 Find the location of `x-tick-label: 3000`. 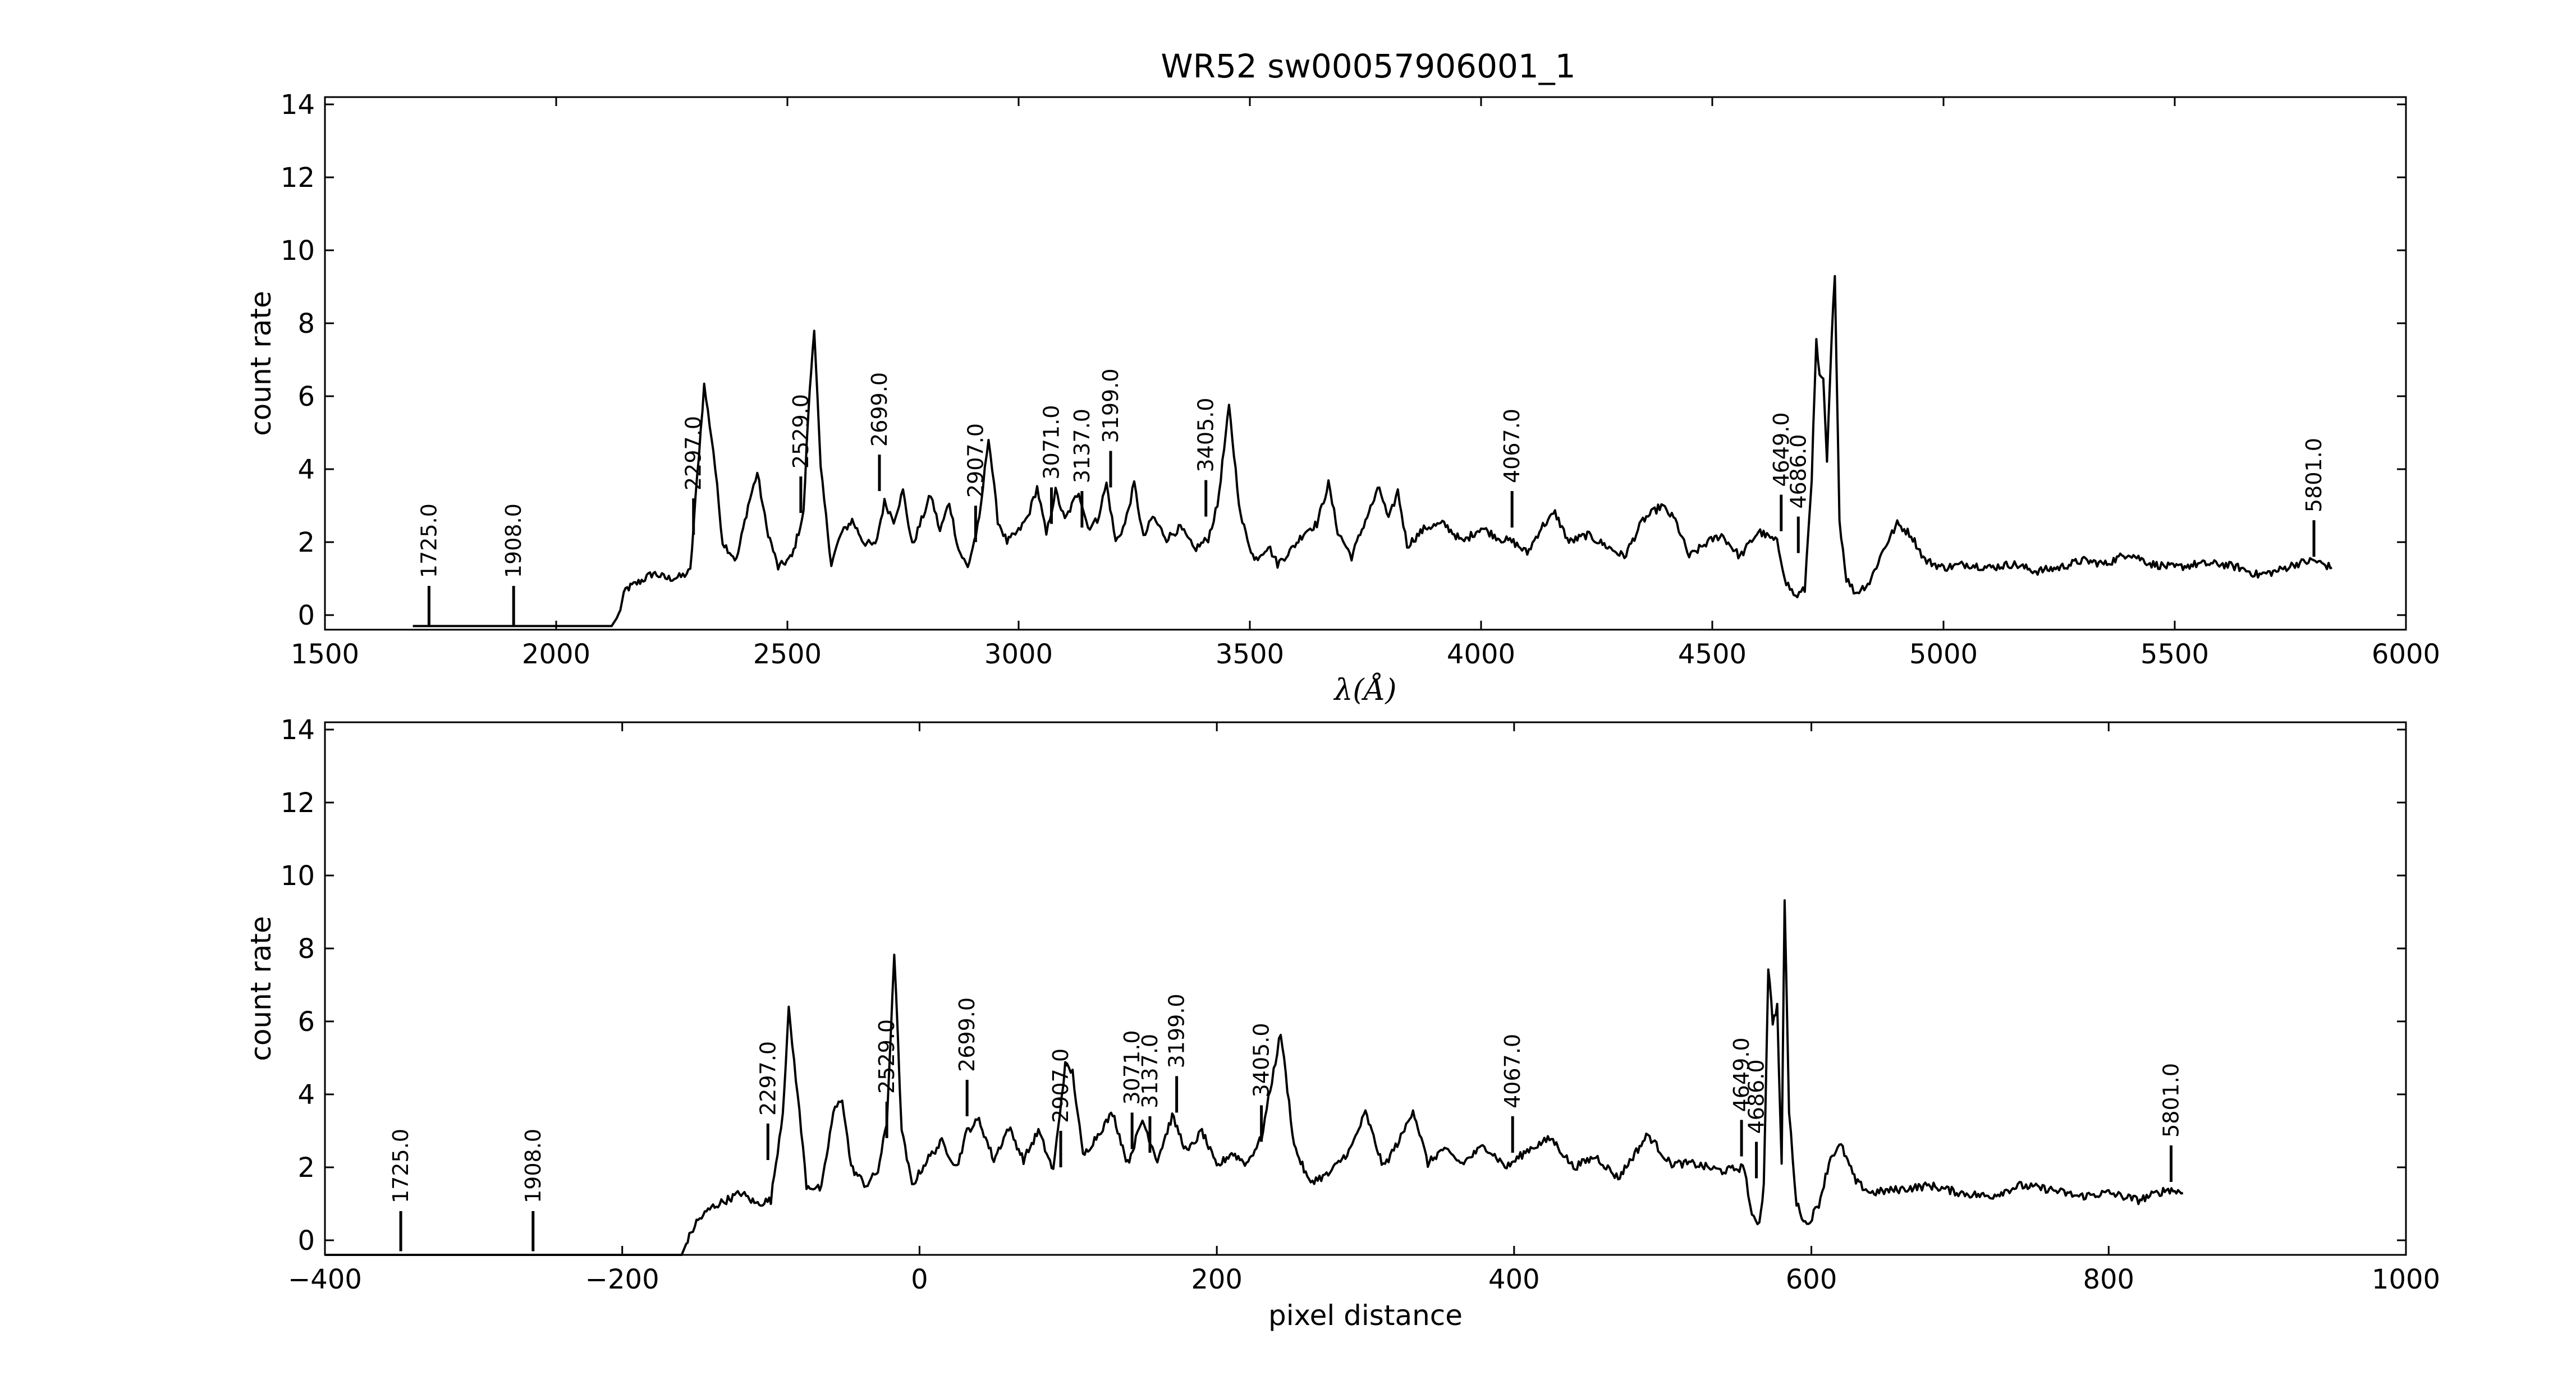

x-tick-label: 3000 is located at coordinates (1018, 654).